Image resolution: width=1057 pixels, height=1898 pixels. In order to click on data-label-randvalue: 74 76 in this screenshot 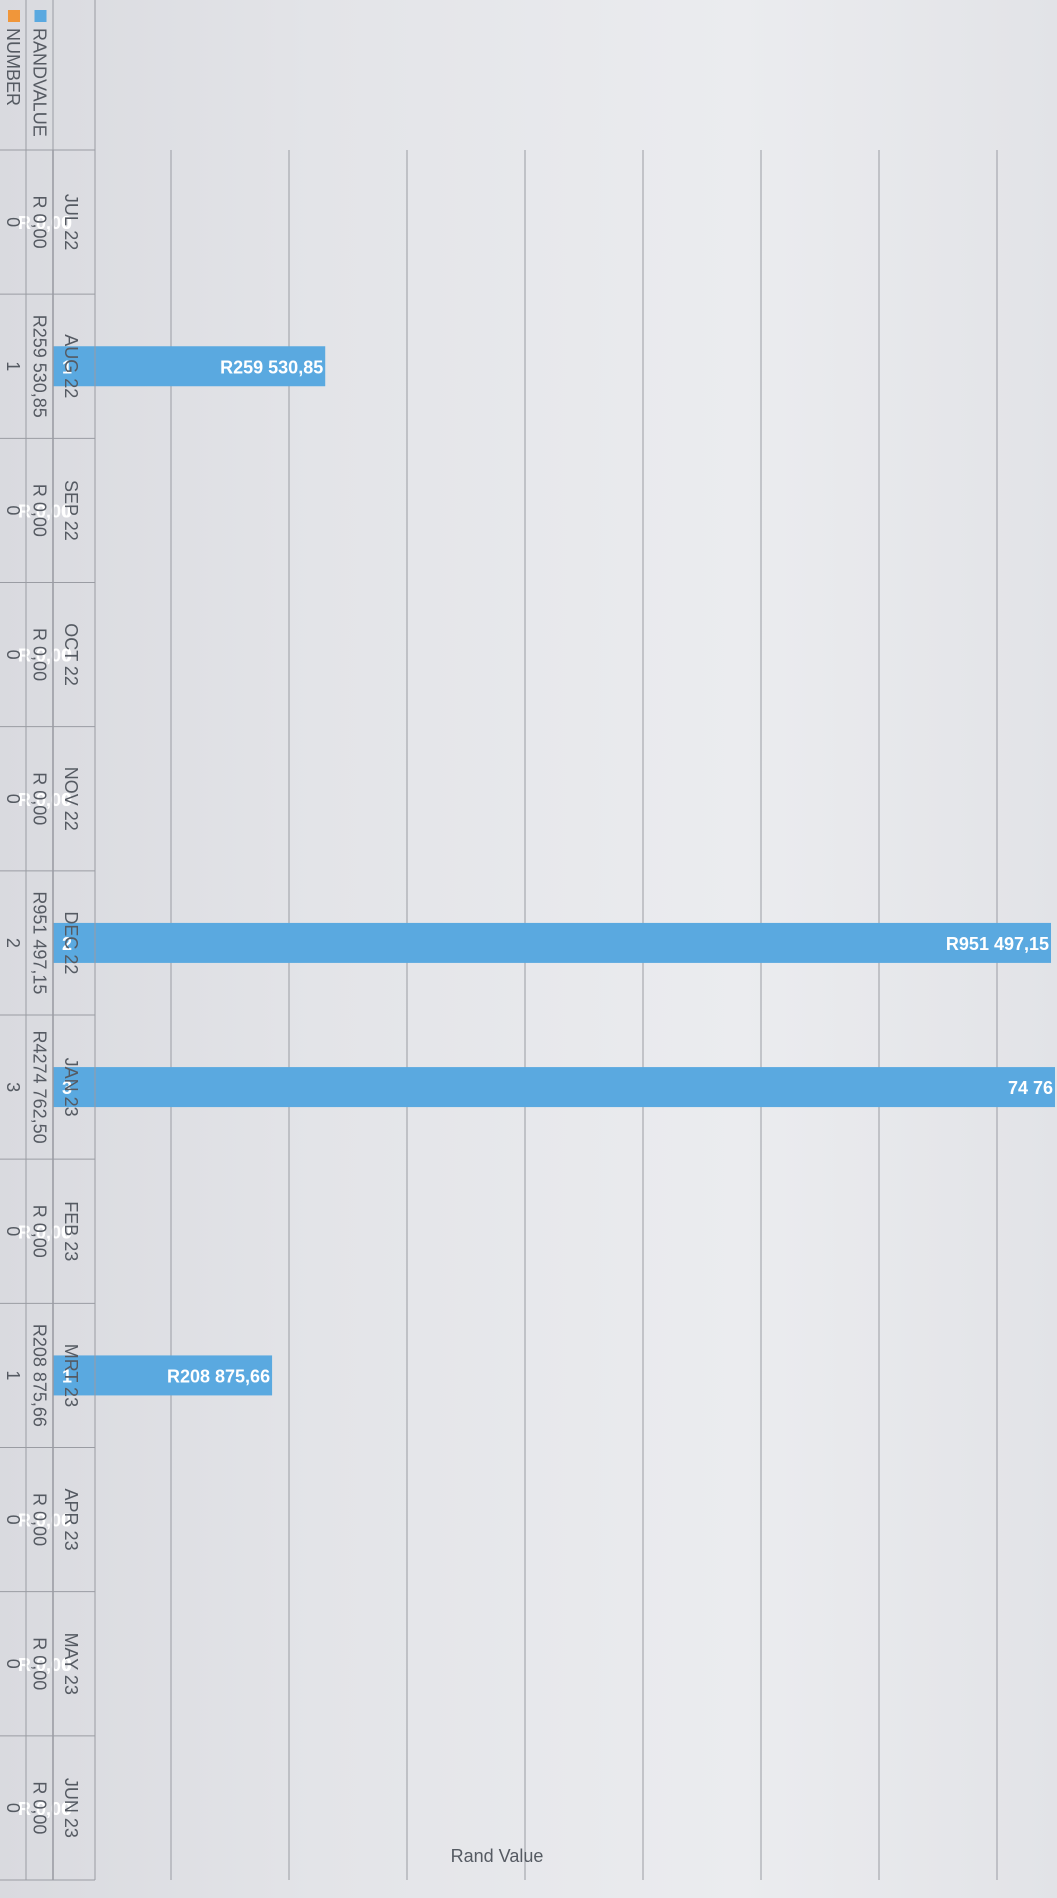, I will do `click(1030, 1088)`.